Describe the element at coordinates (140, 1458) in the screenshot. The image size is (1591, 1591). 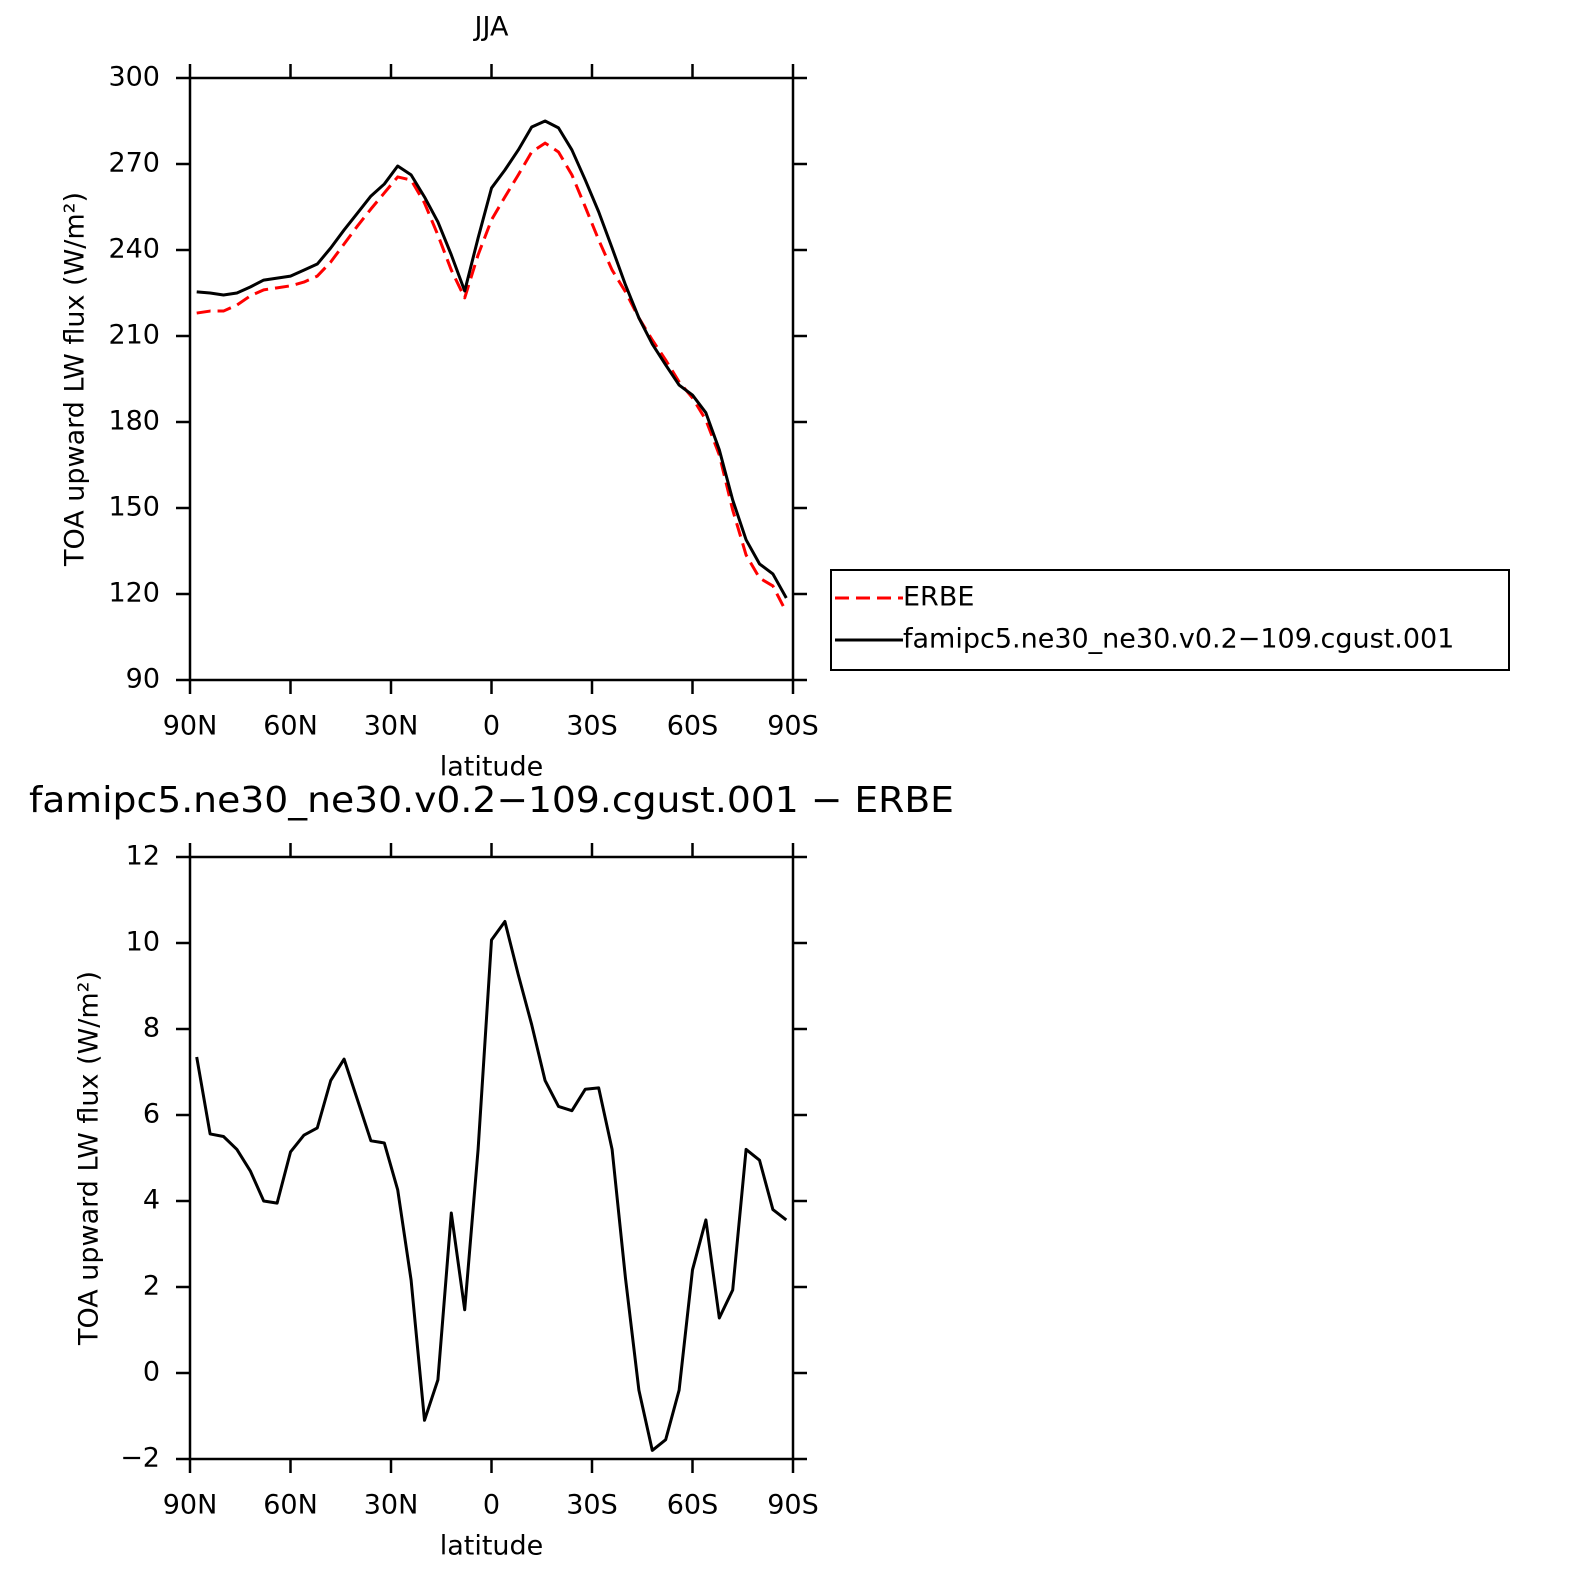
I see `y-tick-label: −2` at that location.